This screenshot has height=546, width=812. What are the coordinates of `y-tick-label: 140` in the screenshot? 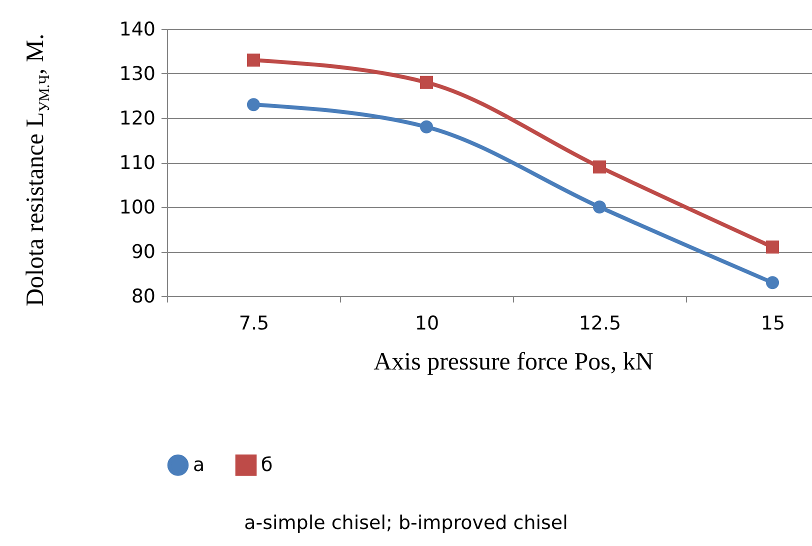 It's located at (137, 29).